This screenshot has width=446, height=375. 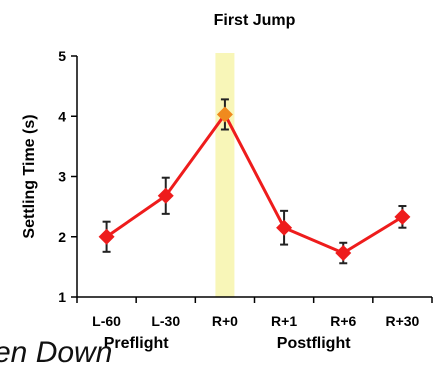 I want to click on group-labels: Preflight Postflight, so click(x=227, y=343).